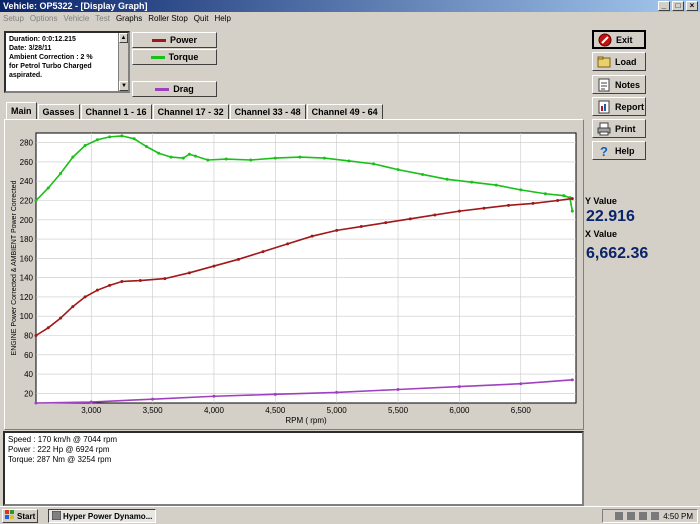  Describe the element at coordinates (183, 57) in the screenshot. I see `legend-torque-label: Torque` at that location.